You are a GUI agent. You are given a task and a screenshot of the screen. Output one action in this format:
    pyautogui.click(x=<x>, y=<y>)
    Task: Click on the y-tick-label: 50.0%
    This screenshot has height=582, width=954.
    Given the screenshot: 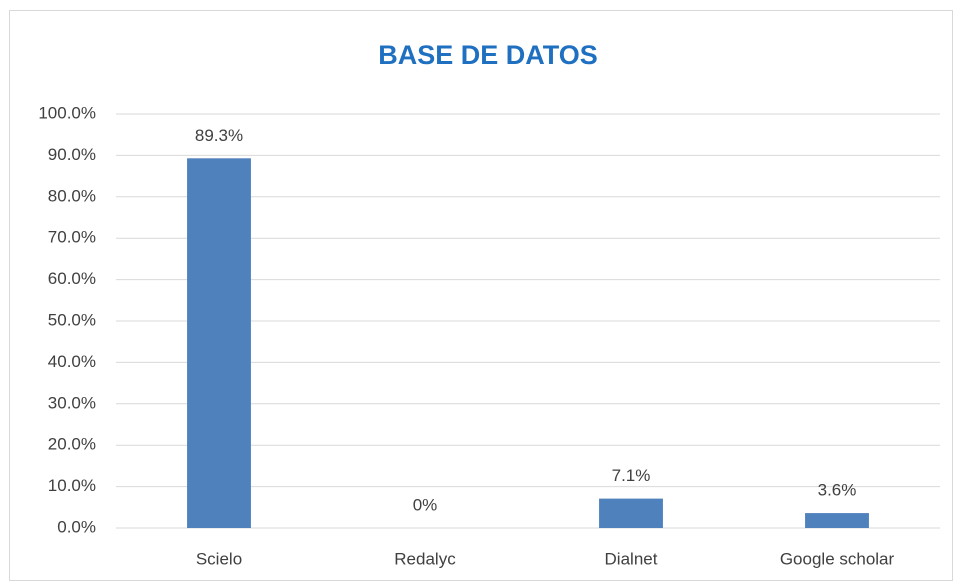 What is the action you would take?
    pyautogui.click(x=72, y=319)
    